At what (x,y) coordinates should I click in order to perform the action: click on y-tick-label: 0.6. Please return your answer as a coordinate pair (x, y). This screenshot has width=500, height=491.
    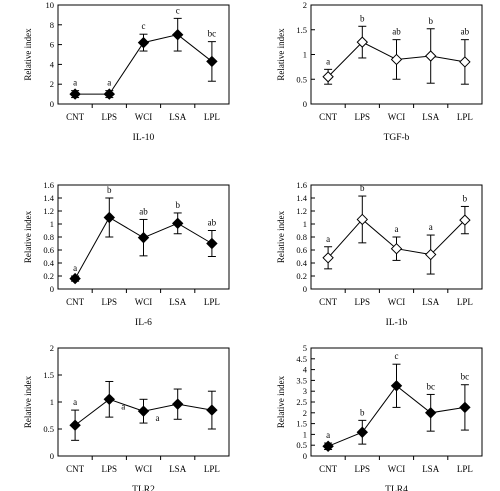
    Looking at the image, I should click on (48, 250).